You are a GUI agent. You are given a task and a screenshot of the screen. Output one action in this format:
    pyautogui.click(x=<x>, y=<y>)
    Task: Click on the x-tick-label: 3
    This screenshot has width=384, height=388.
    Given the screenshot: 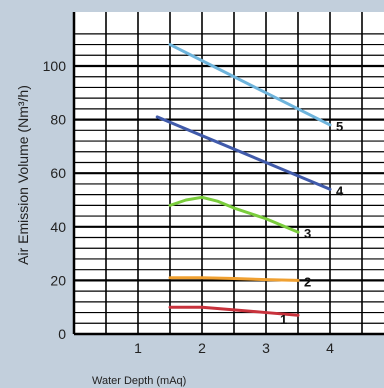 What is the action you would take?
    pyautogui.click(x=266, y=348)
    